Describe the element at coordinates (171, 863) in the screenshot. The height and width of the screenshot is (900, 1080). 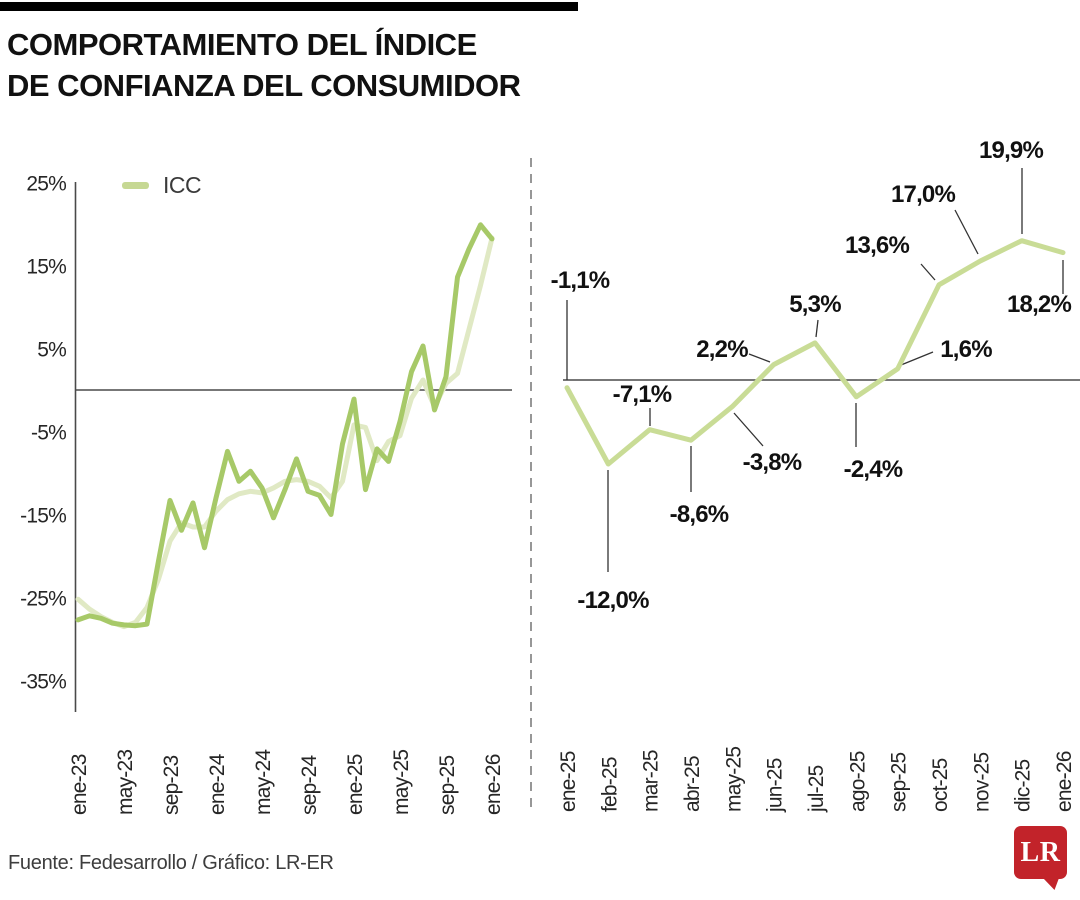
I see `source-credit: Fuente: Fedesarrollo / Gráfico: LR-ER` at that location.